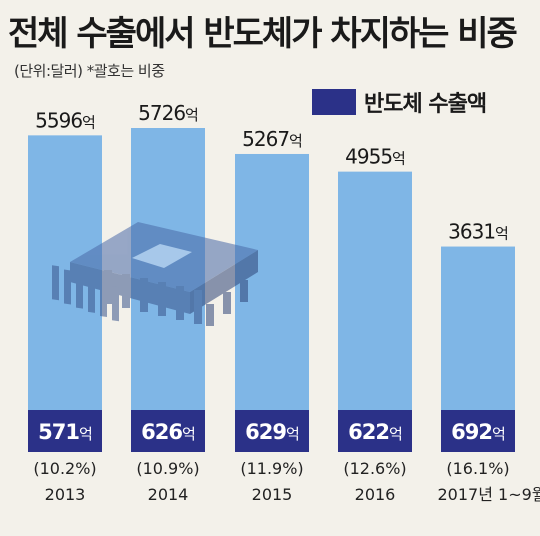  I want to click on semiconductor-value-label-1: 626억, so click(168, 432).